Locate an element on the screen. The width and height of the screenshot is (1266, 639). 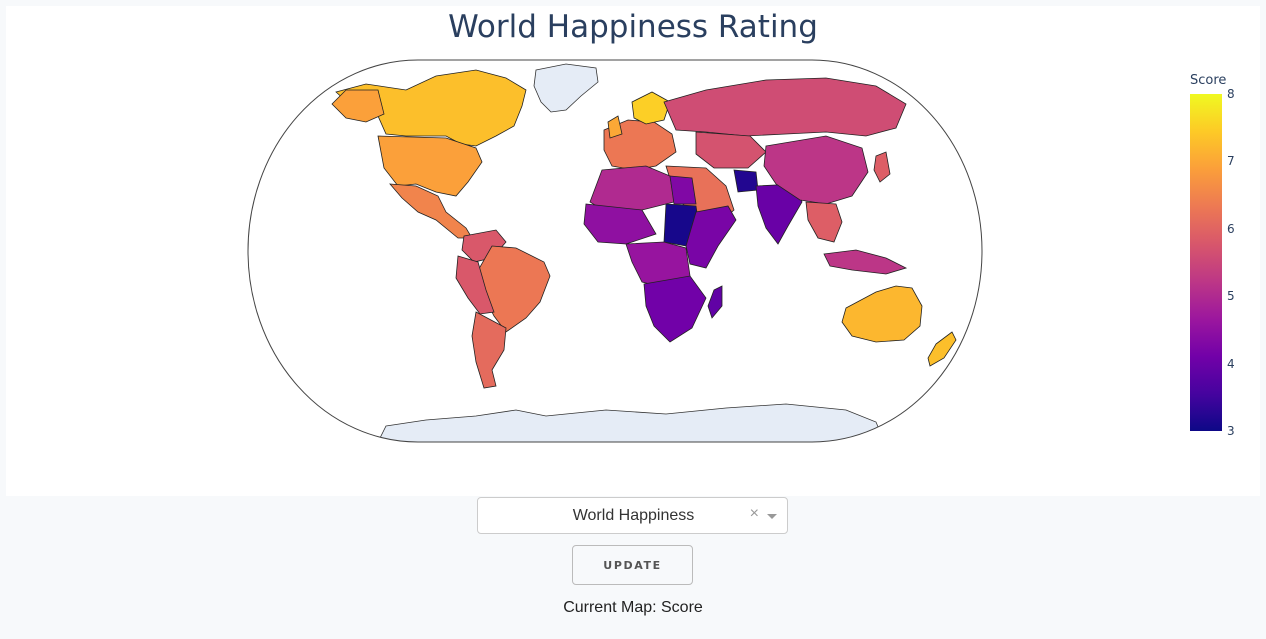
colorbar-title: Score is located at coordinates (1208, 80).